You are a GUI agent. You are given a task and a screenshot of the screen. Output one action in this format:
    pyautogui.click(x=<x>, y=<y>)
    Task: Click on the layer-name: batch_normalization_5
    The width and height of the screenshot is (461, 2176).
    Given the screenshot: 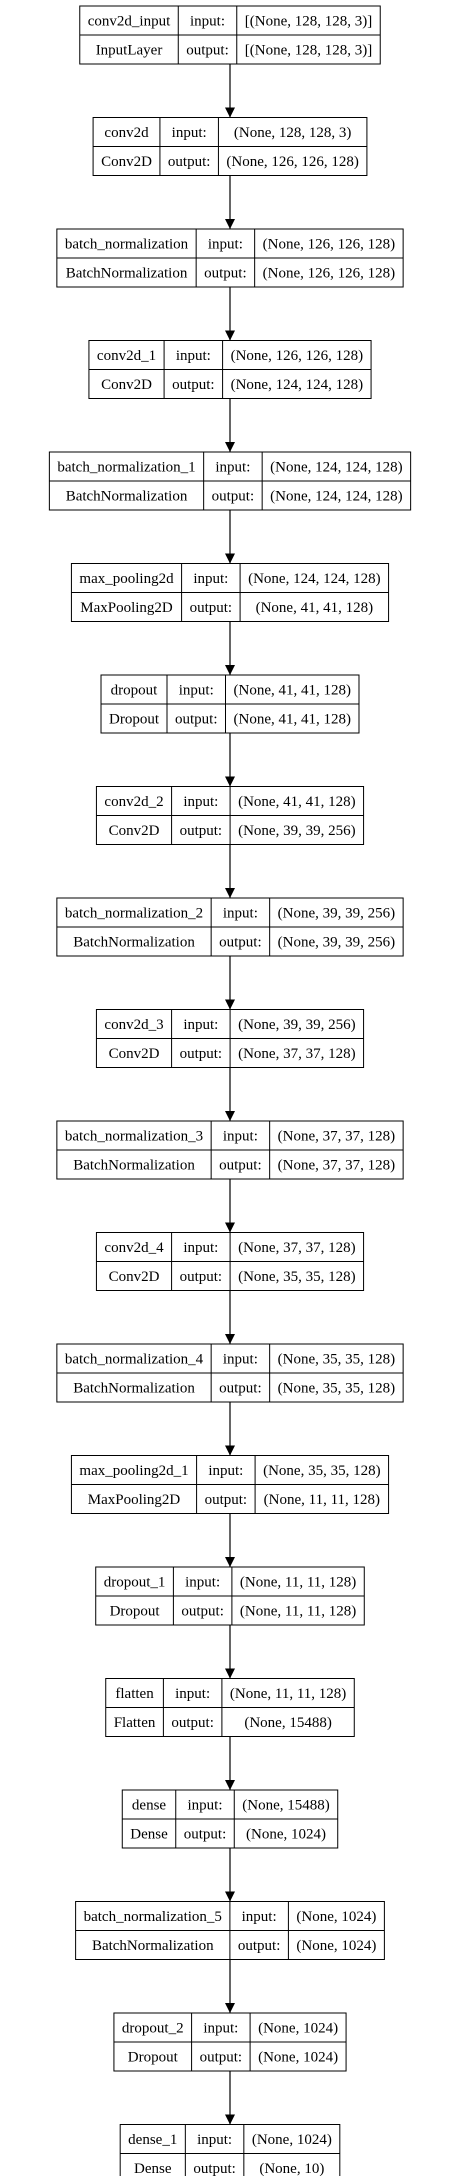 What is the action you would take?
    pyautogui.click(x=153, y=1917)
    